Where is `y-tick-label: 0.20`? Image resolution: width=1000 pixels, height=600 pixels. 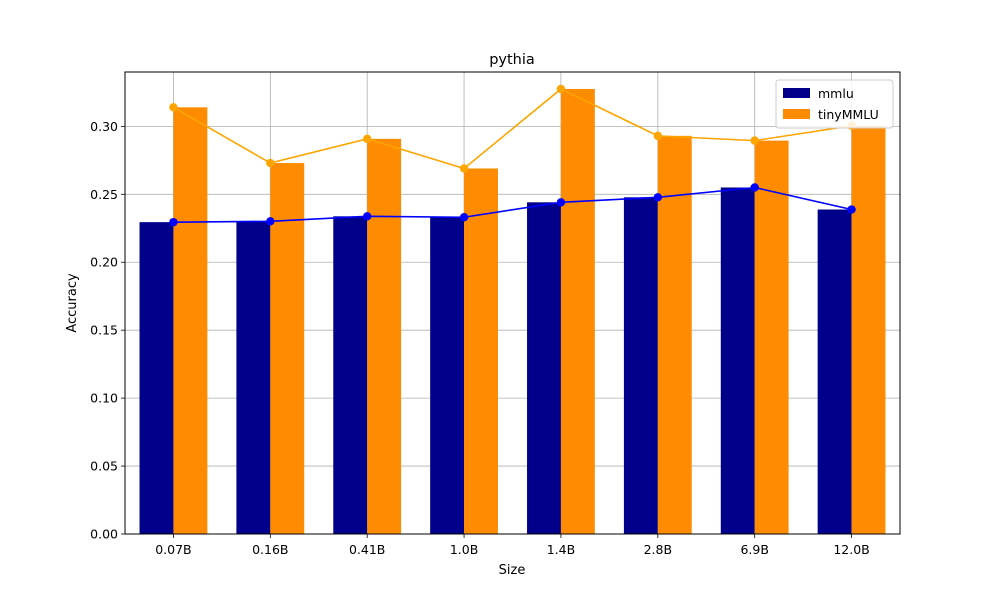 y-tick-label: 0.20 is located at coordinates (104, 262).